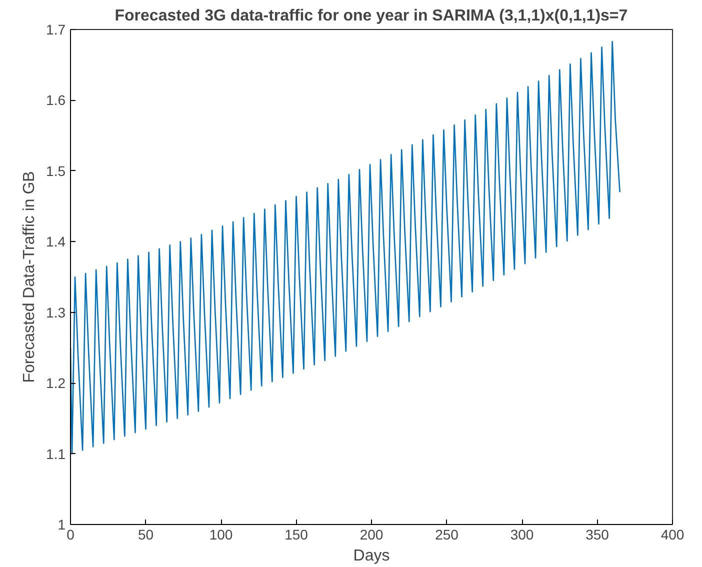  What do you see at coordinates (522, 534) in the screenshot?
I see `x-tick-label: 300` at bounding box center [522, 534].